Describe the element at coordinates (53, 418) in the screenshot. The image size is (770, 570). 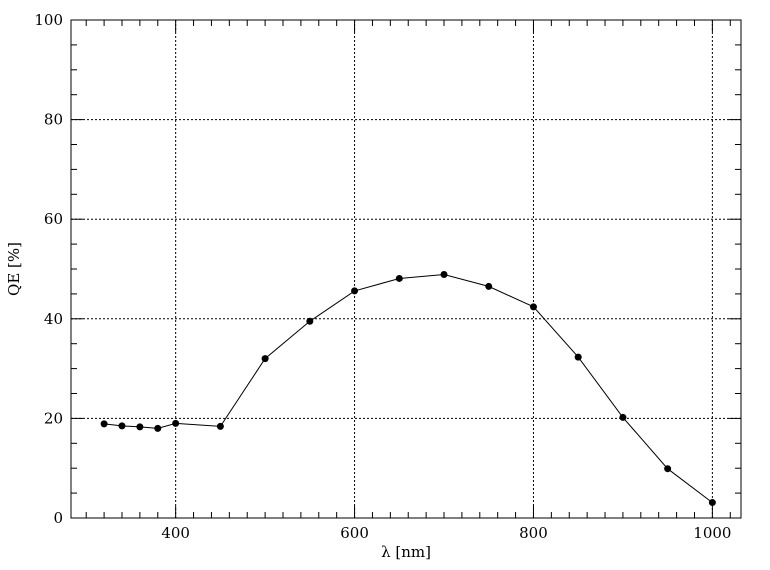
I see `y-tick-label: 20` at that location.